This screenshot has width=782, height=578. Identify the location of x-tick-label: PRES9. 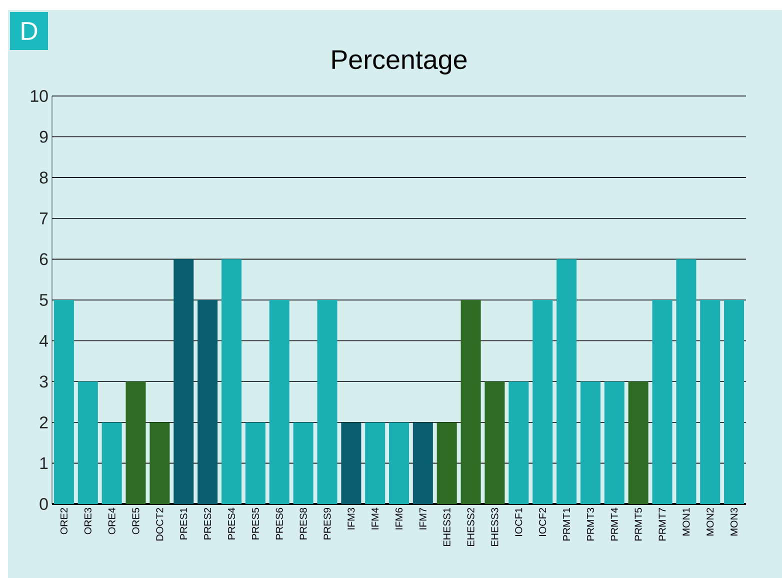
(327, 524).